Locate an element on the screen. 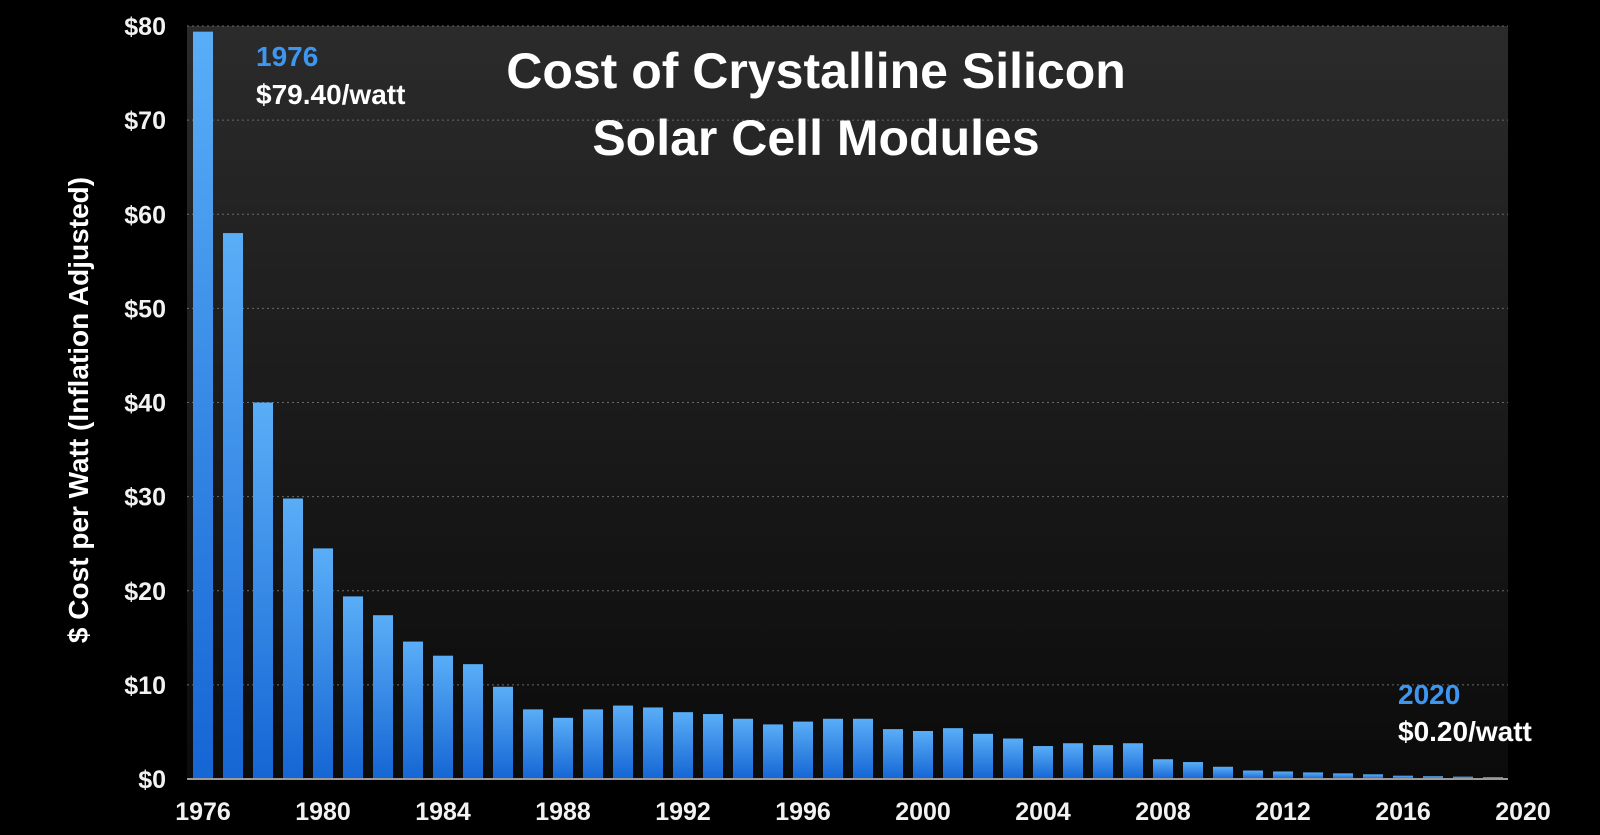  bar-1997 is located at coordinates (833, 748).